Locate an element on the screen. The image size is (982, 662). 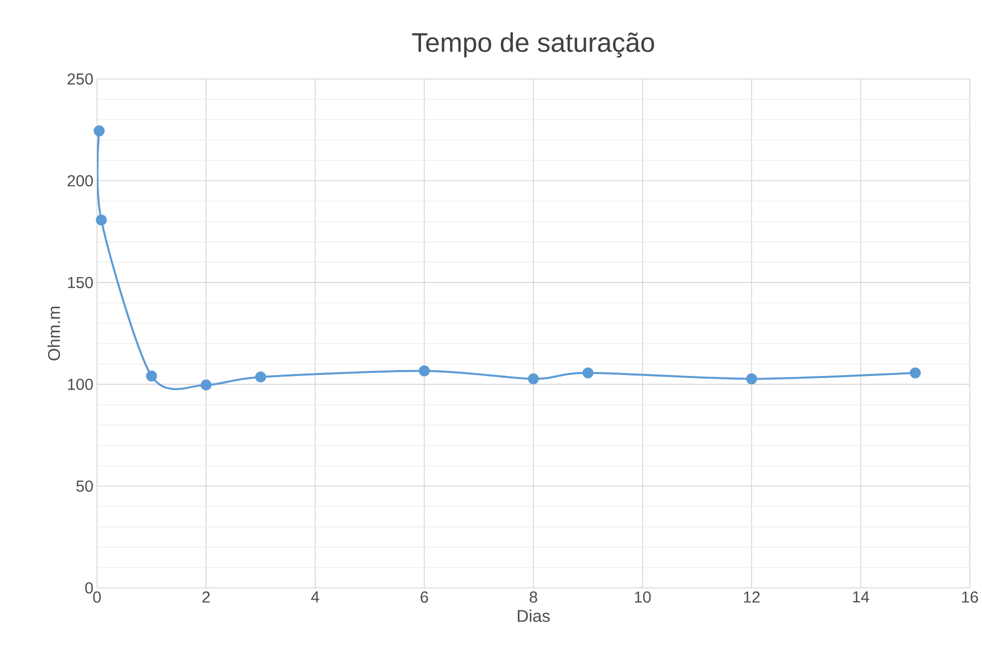
x-tick-label: 8 is located at coordinates (534, 597).